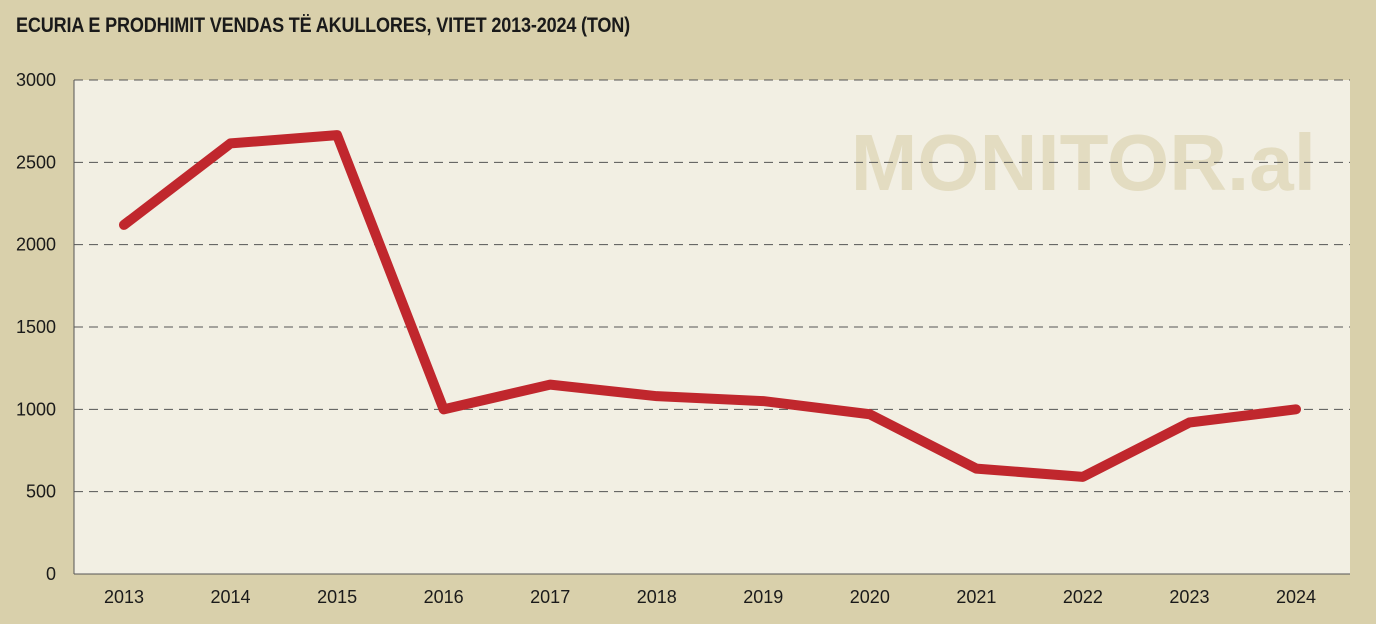 The image size is (1376, 624). Describe the element at coordinates (41, 492) in the screenshot. I see `y-tick-label: 500` at that location.